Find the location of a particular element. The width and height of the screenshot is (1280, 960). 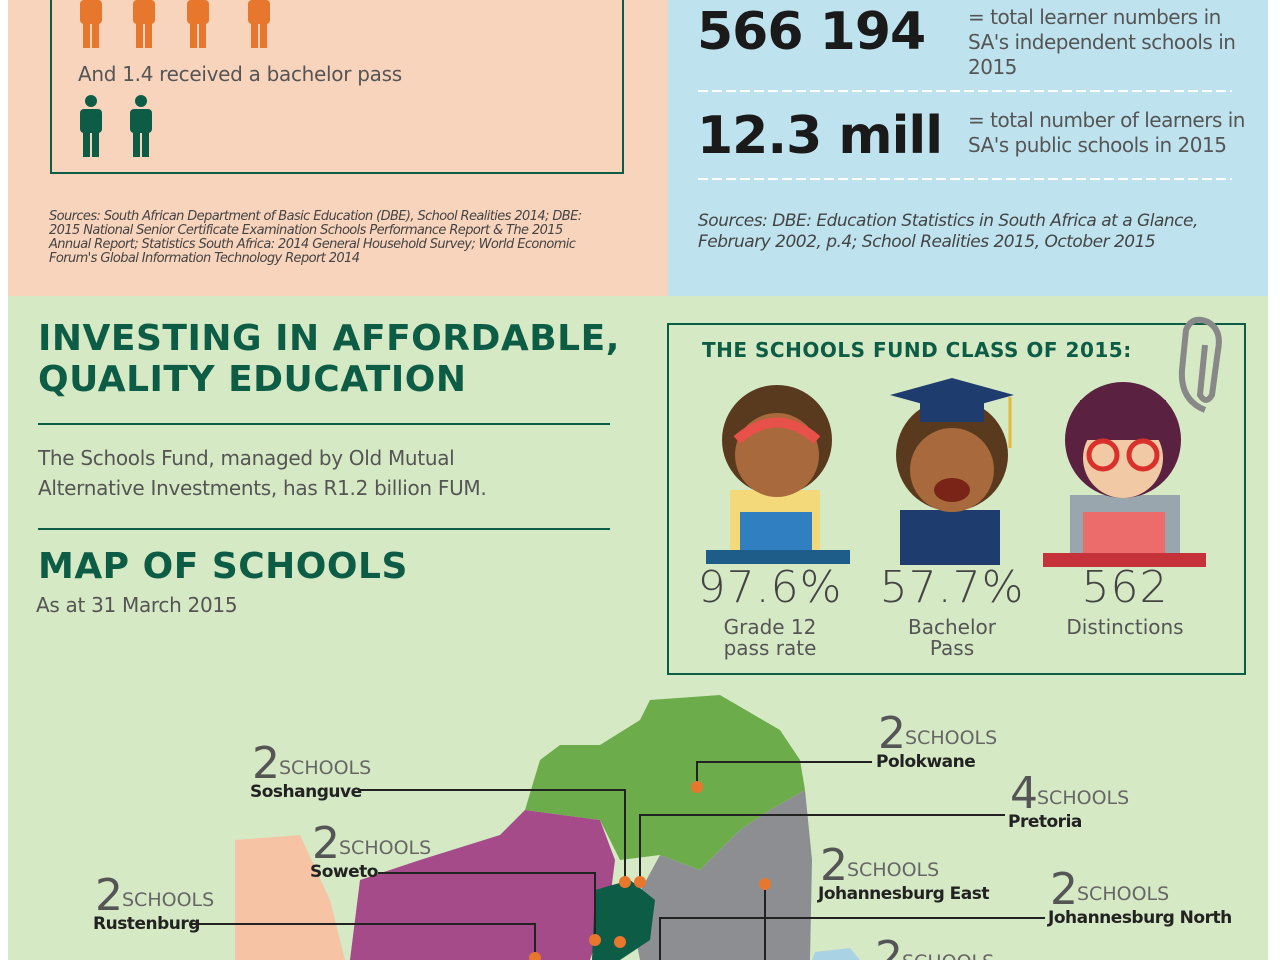

desc-line: SA's independent schools in is located at coordinates (1102, 42).